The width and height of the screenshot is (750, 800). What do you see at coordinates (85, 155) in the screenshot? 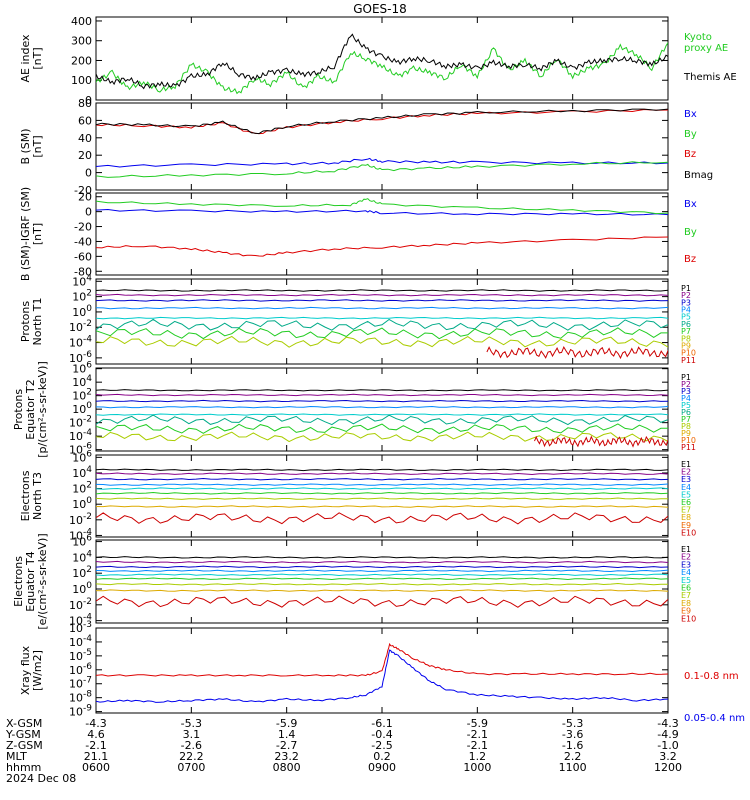
I see `y-tick-label: 20` at bounding box center [85, 155].